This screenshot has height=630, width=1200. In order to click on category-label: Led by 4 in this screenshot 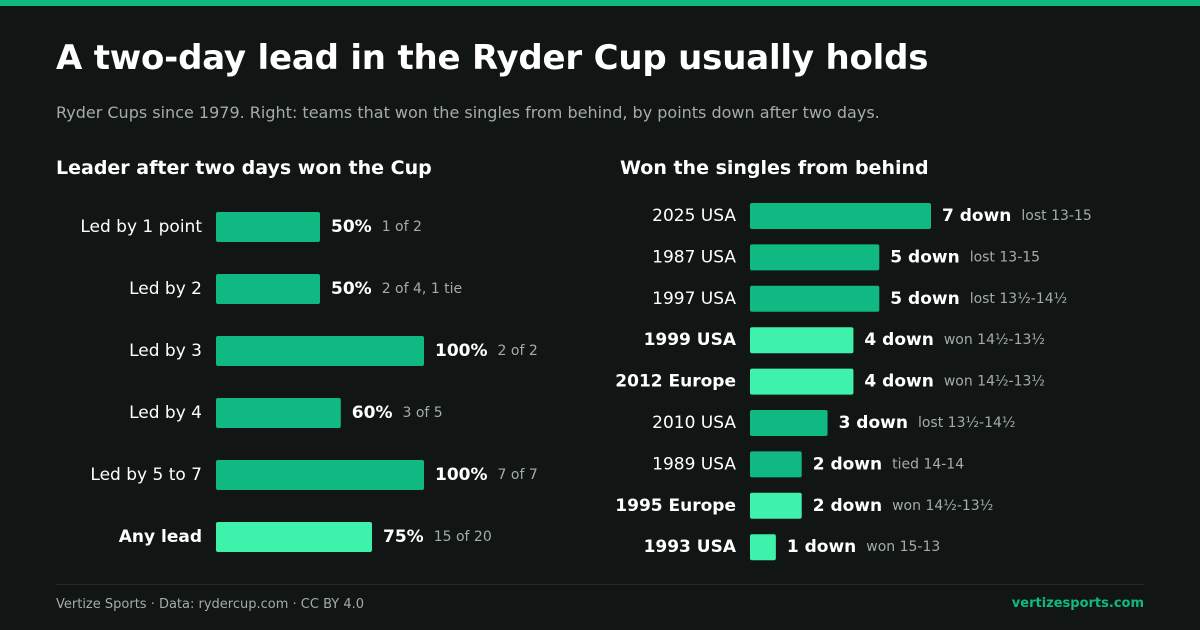, I will do `click(165, 413)`.